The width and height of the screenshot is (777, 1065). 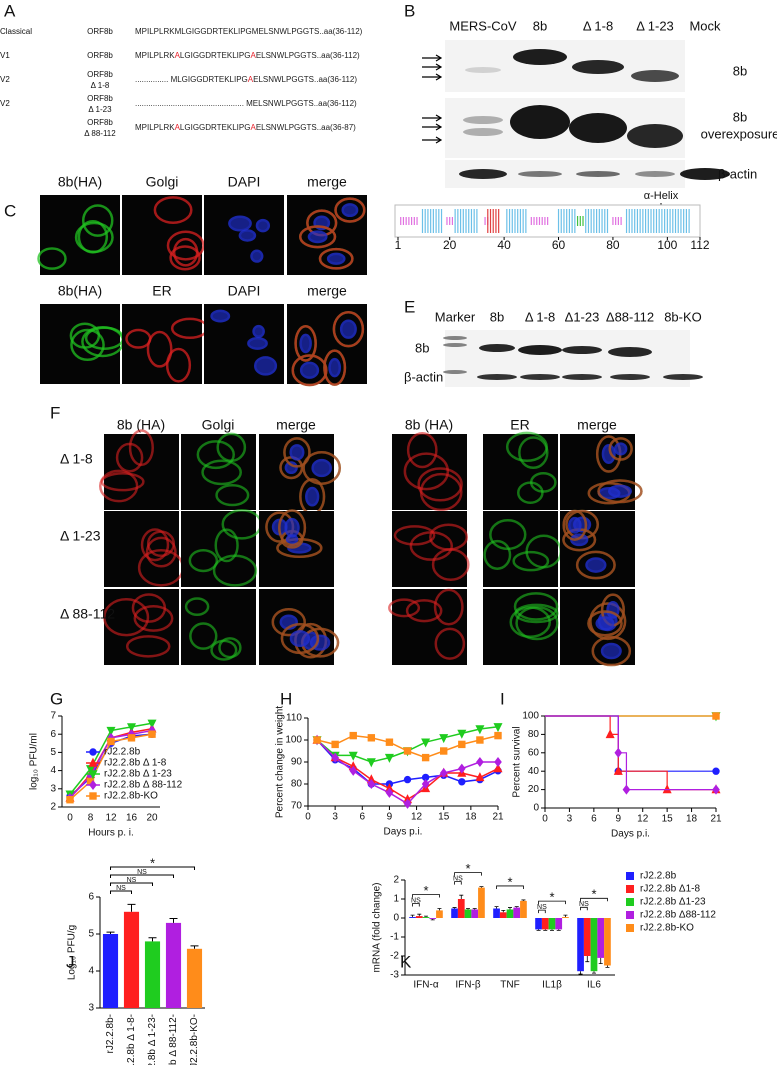 I want to click on significance-label: *, so click(x=593, y=894).